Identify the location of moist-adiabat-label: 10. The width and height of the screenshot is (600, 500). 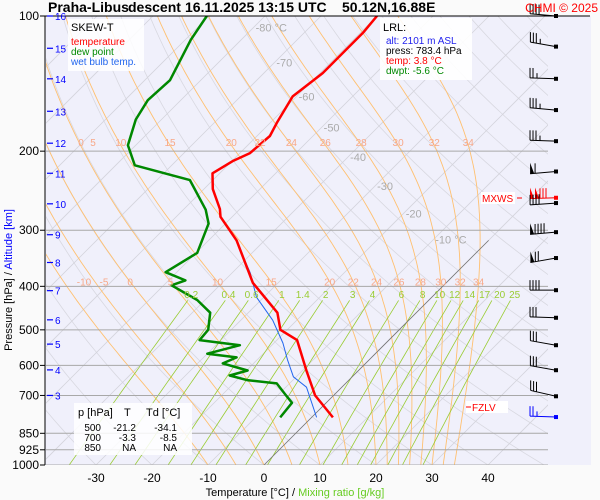
(121, 143).